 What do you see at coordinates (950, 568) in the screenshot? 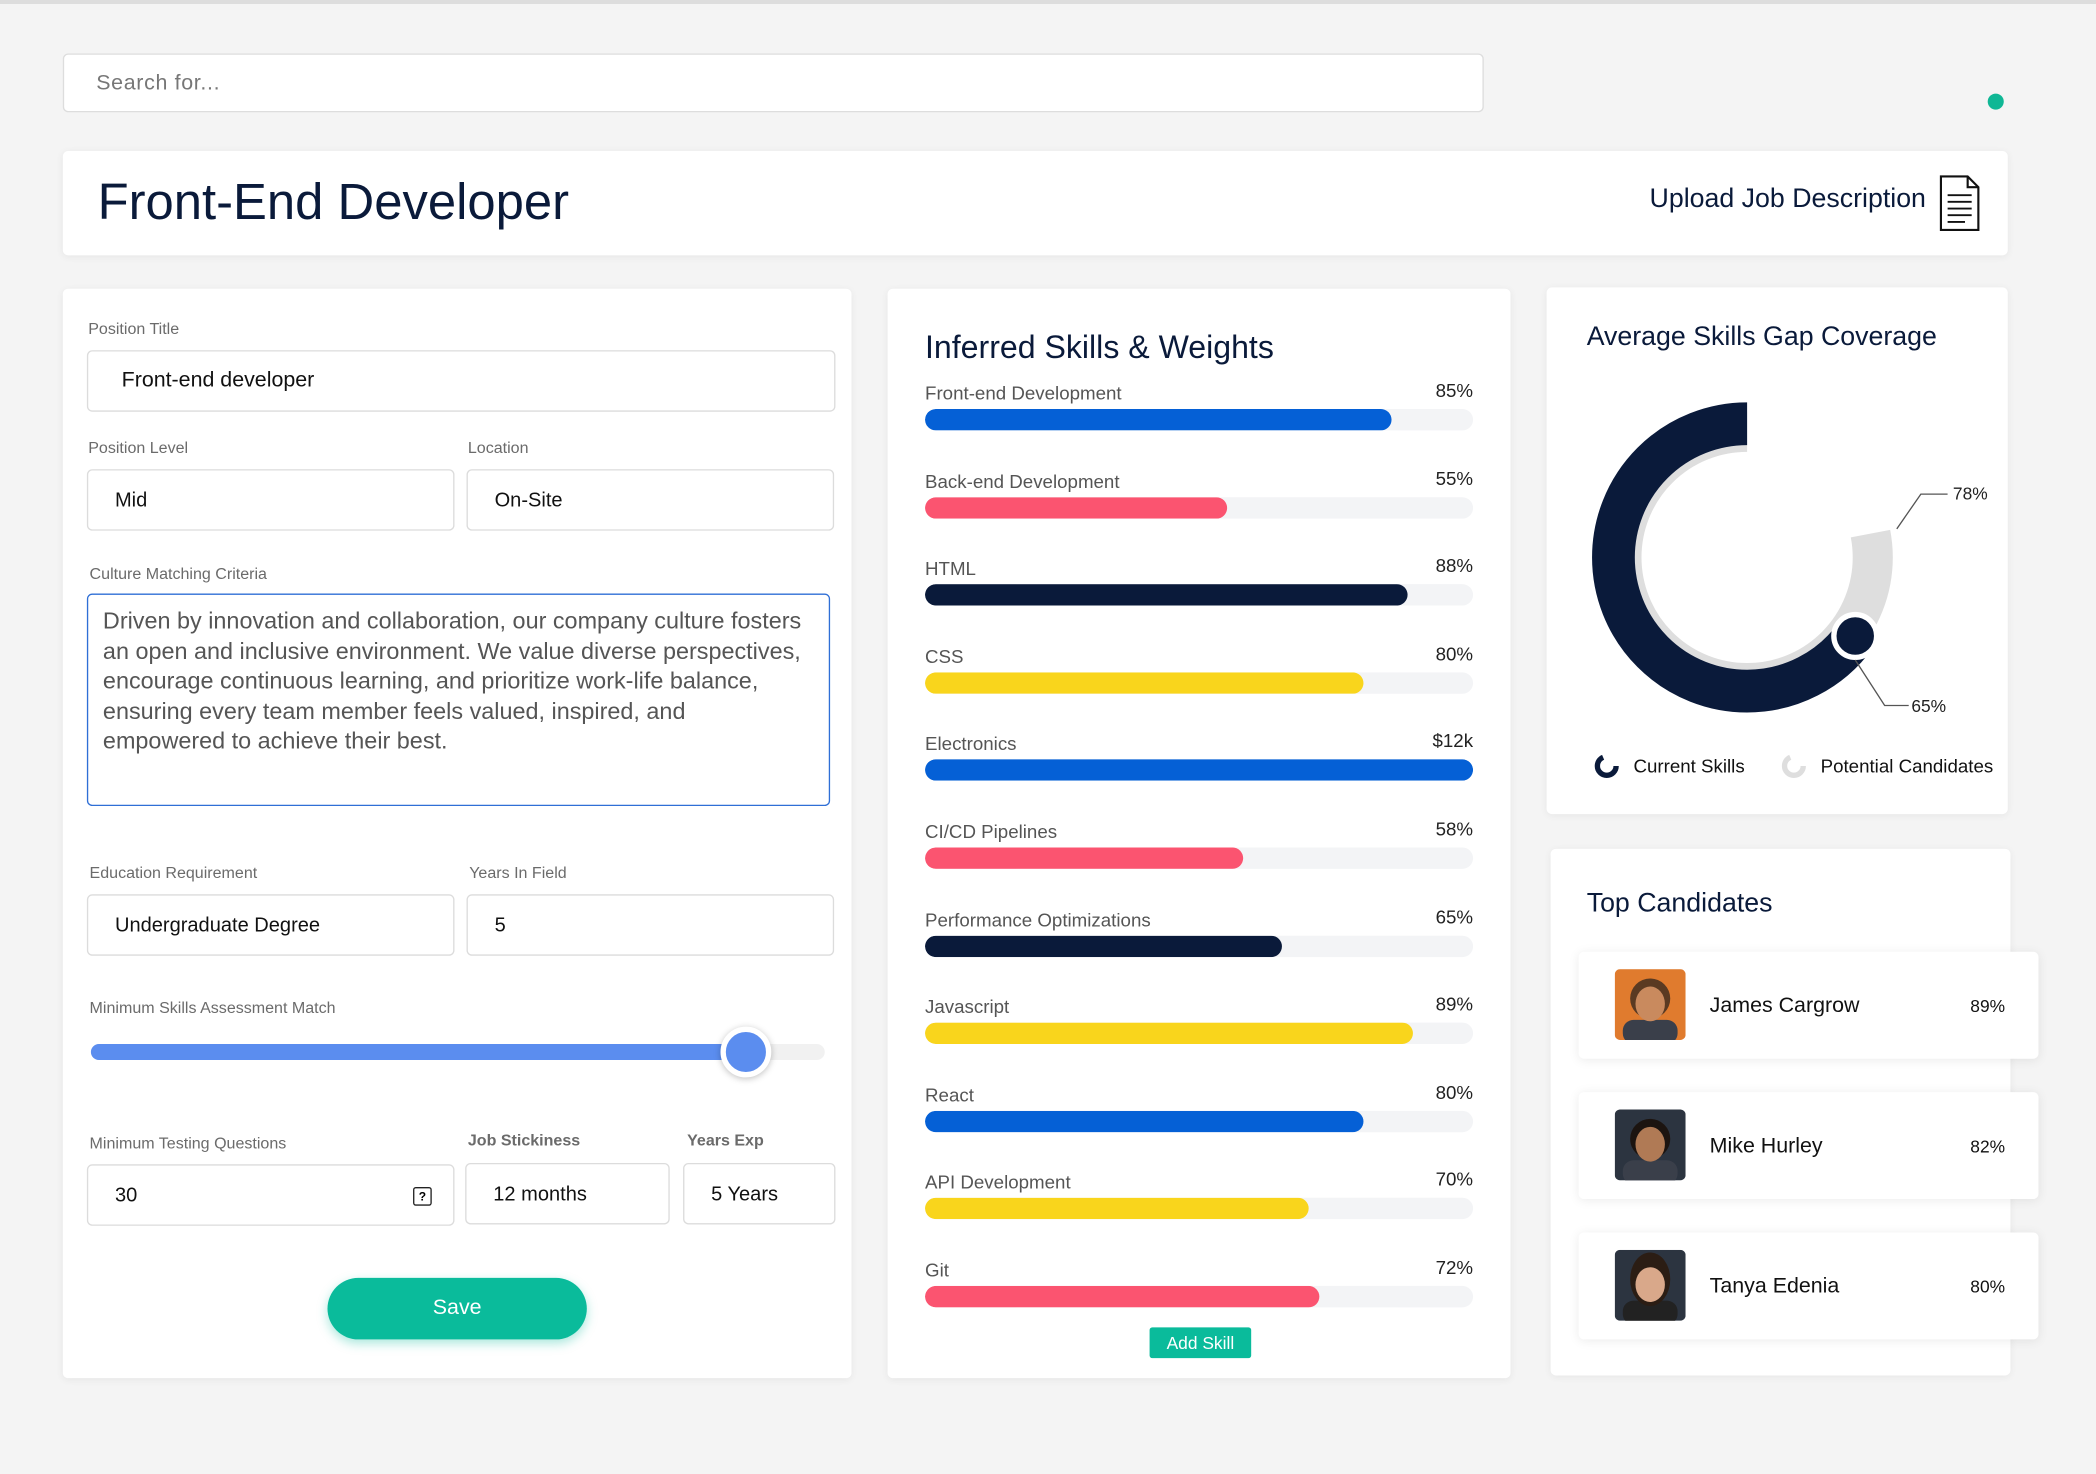
I see `skill-name: HTML` at bounding box center [950, 568].